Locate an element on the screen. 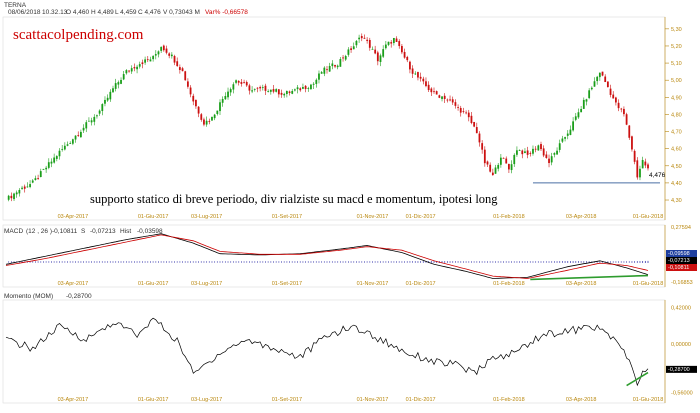 The height and width of the screenshot is (413, 700). mom-x-tick-label: 03-Lug-2017 is located at coordinates (206, 400).